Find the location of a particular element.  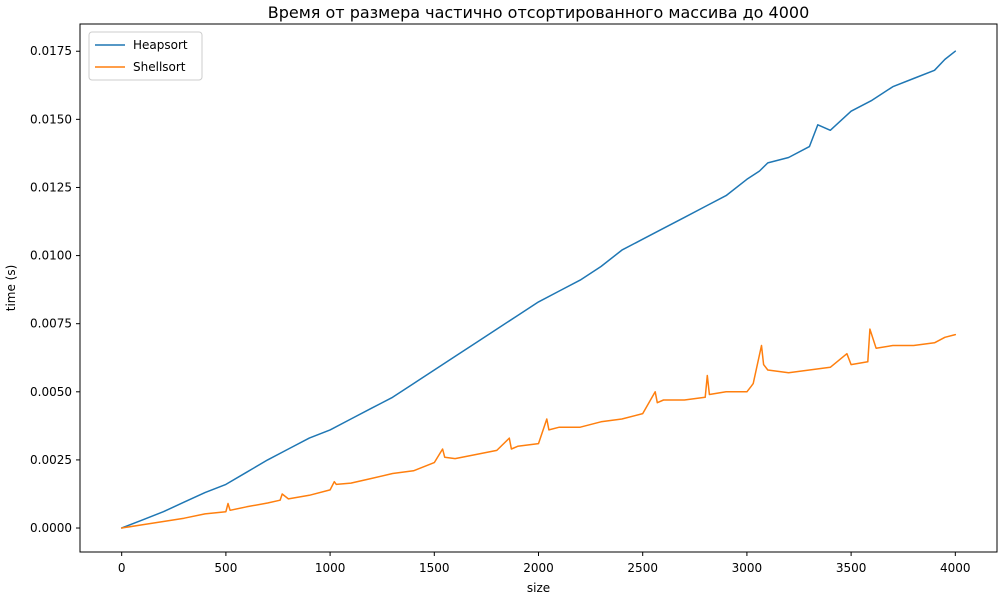

x-tick-label: 3000 is located at coordinates (747, 568).